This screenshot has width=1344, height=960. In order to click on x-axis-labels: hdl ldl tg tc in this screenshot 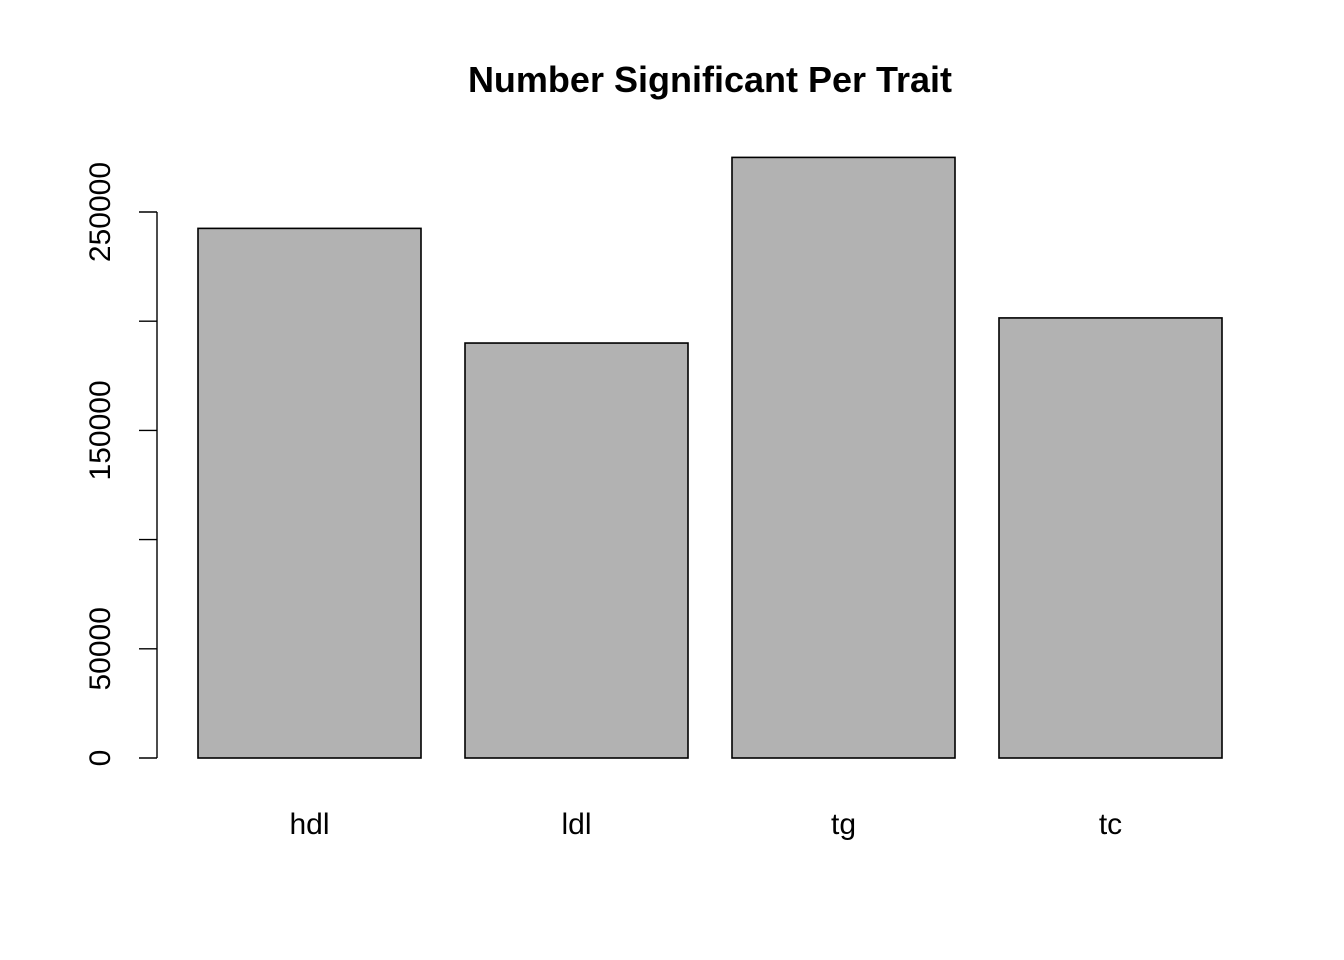, I will do `click(705, 824)`.